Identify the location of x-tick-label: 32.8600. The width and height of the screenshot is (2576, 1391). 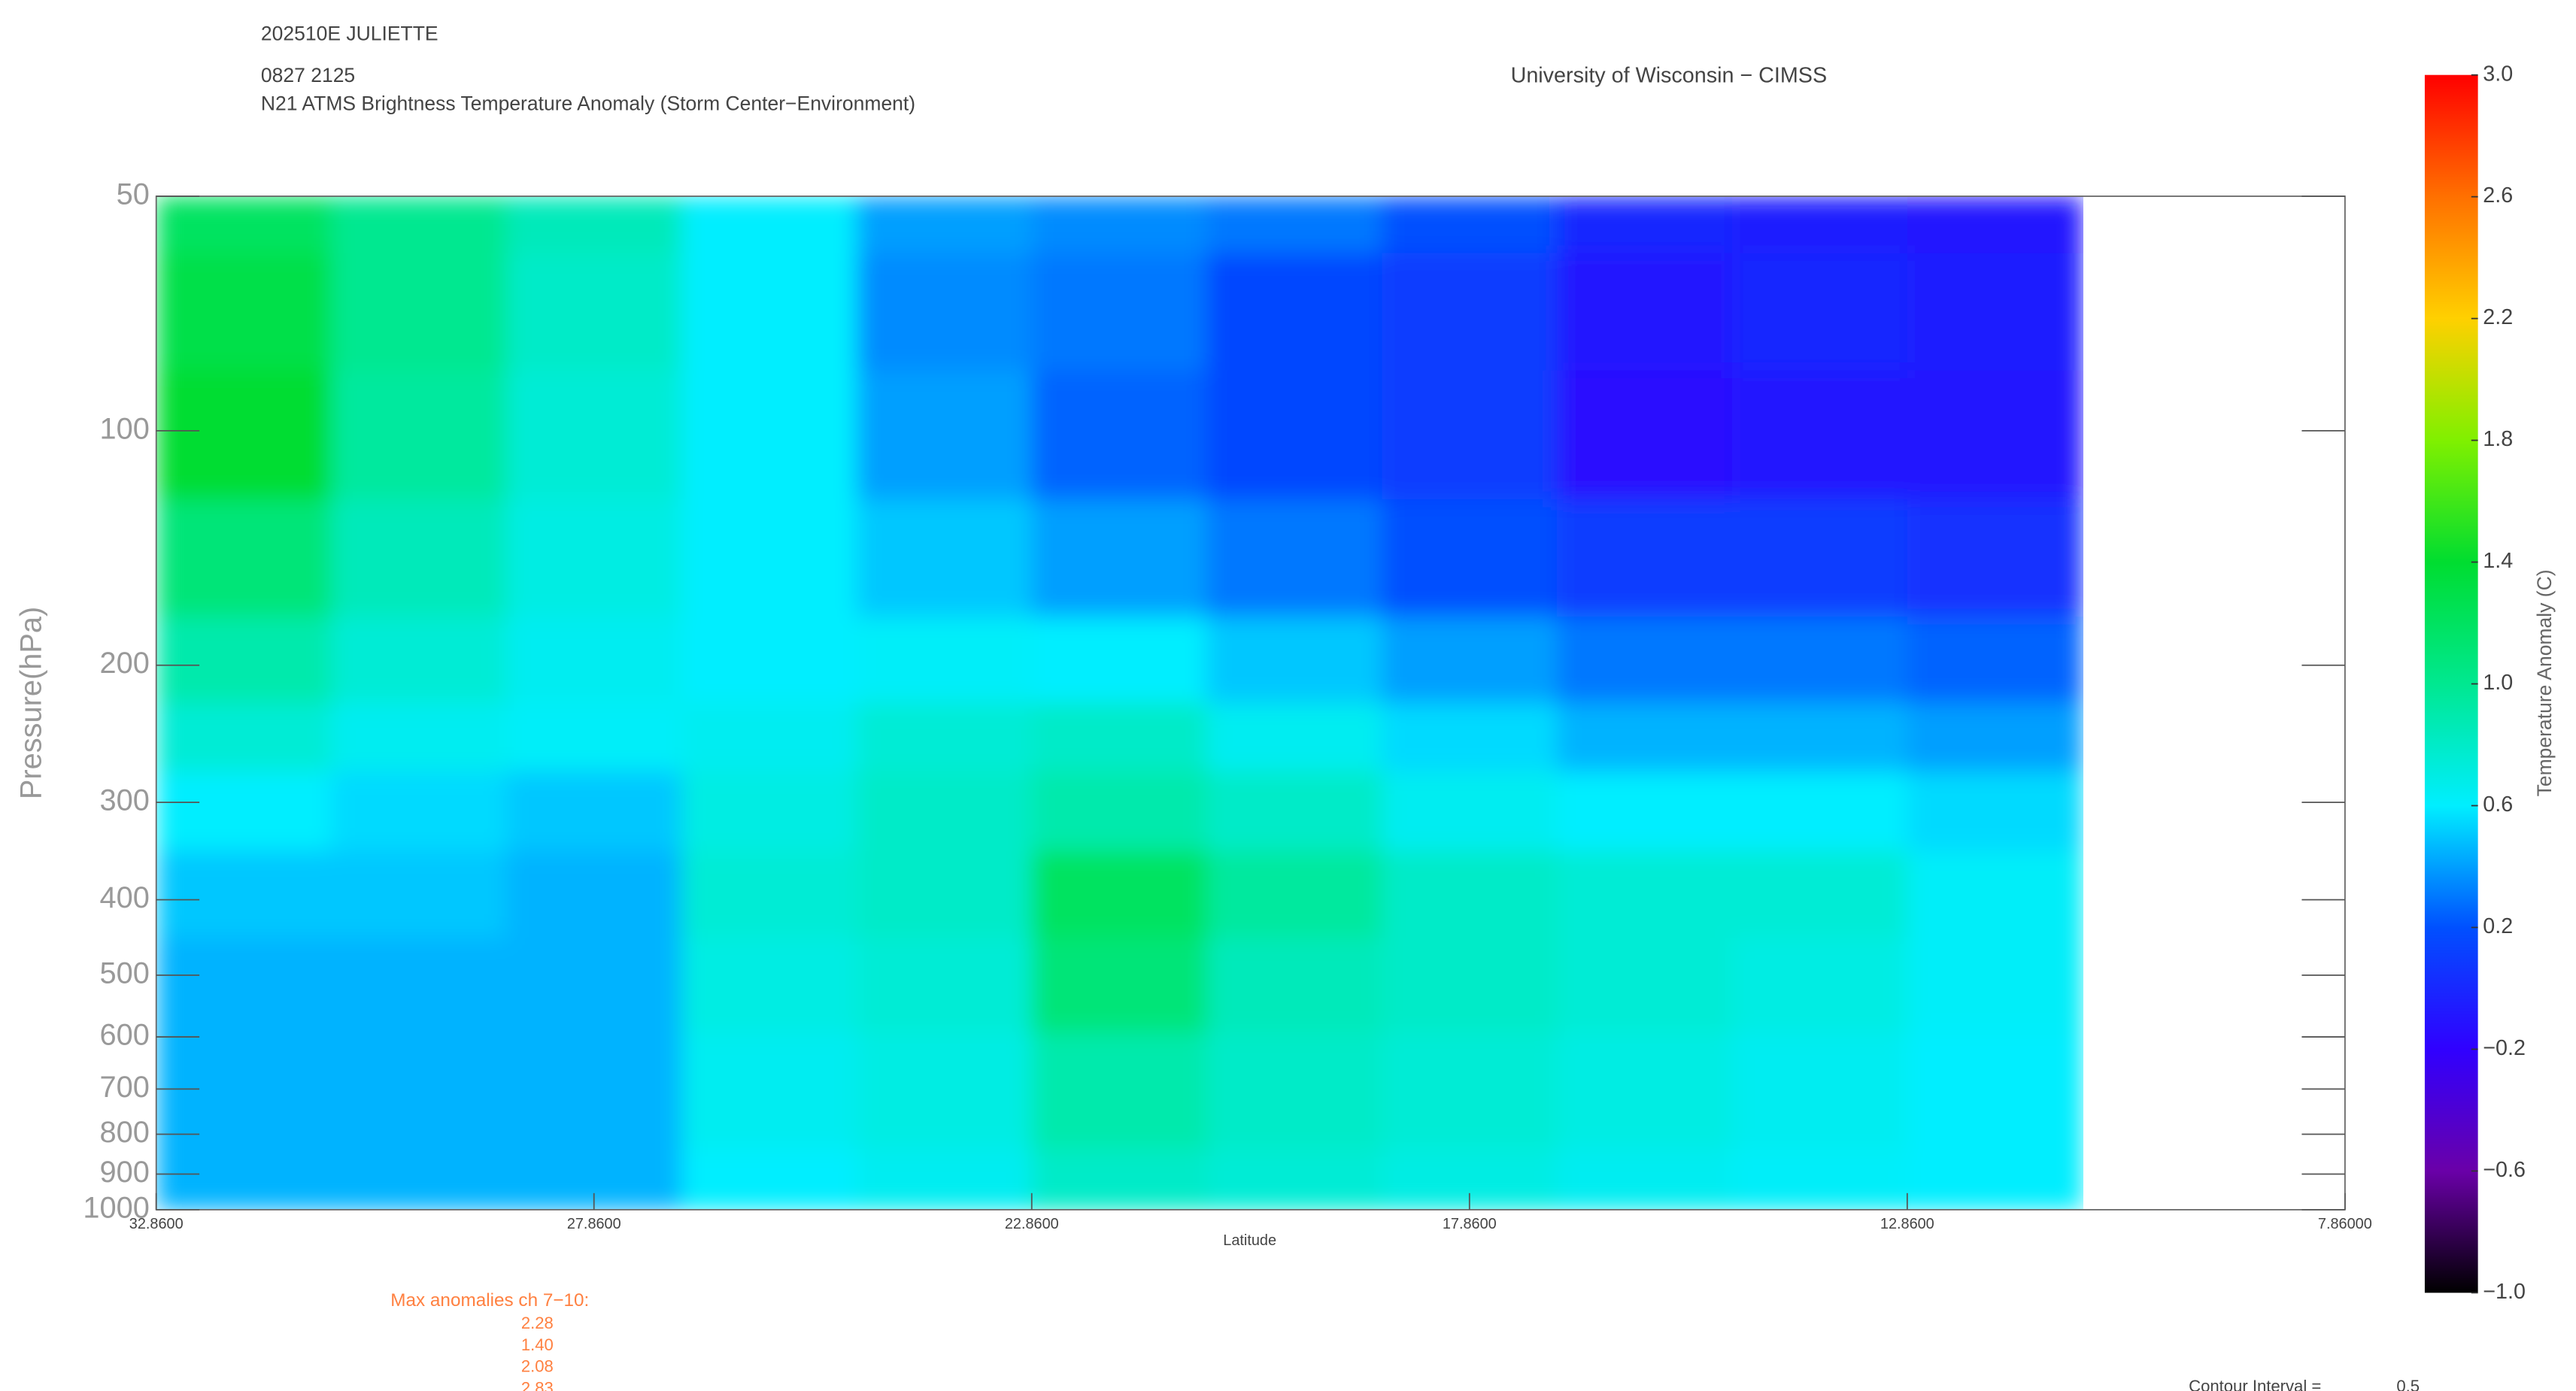
(156, 1224).